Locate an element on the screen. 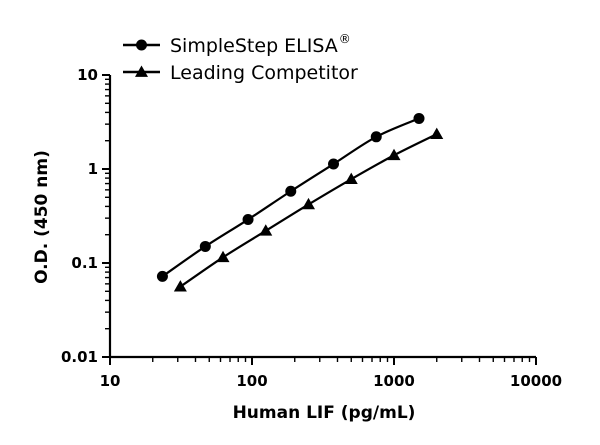  y-axis-title: O.D. (450 nm) is located at coordinates (42, 217).